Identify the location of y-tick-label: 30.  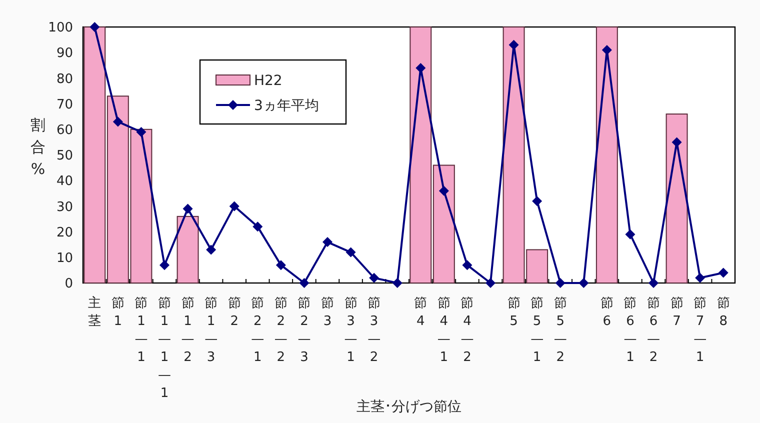
(64, 207).